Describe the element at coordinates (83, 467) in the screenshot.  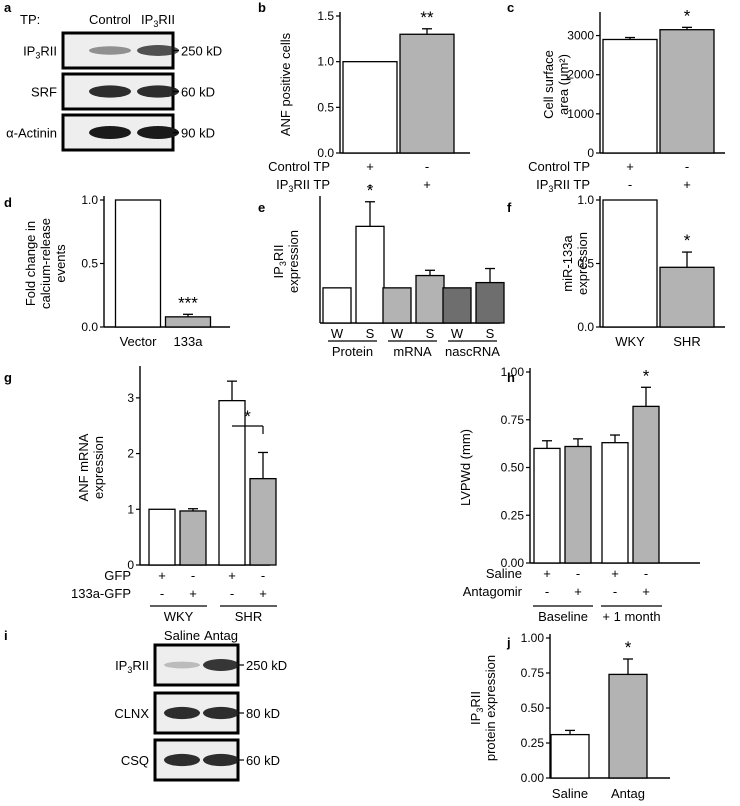
I see `y-axis-label: ANF mRNA` at that location.